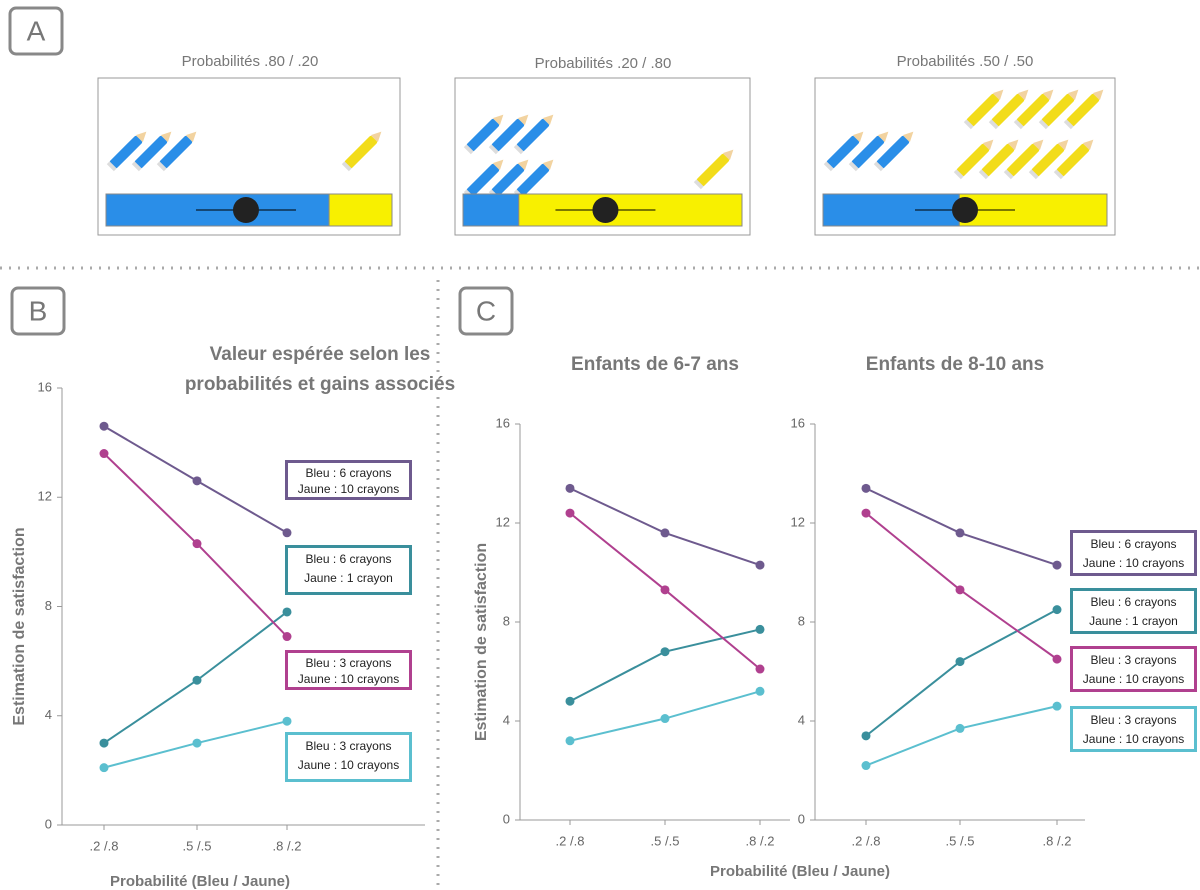 This screenshot has height=890, width=1200. I want to click on y-tick-label: 16, so click(503, 422).